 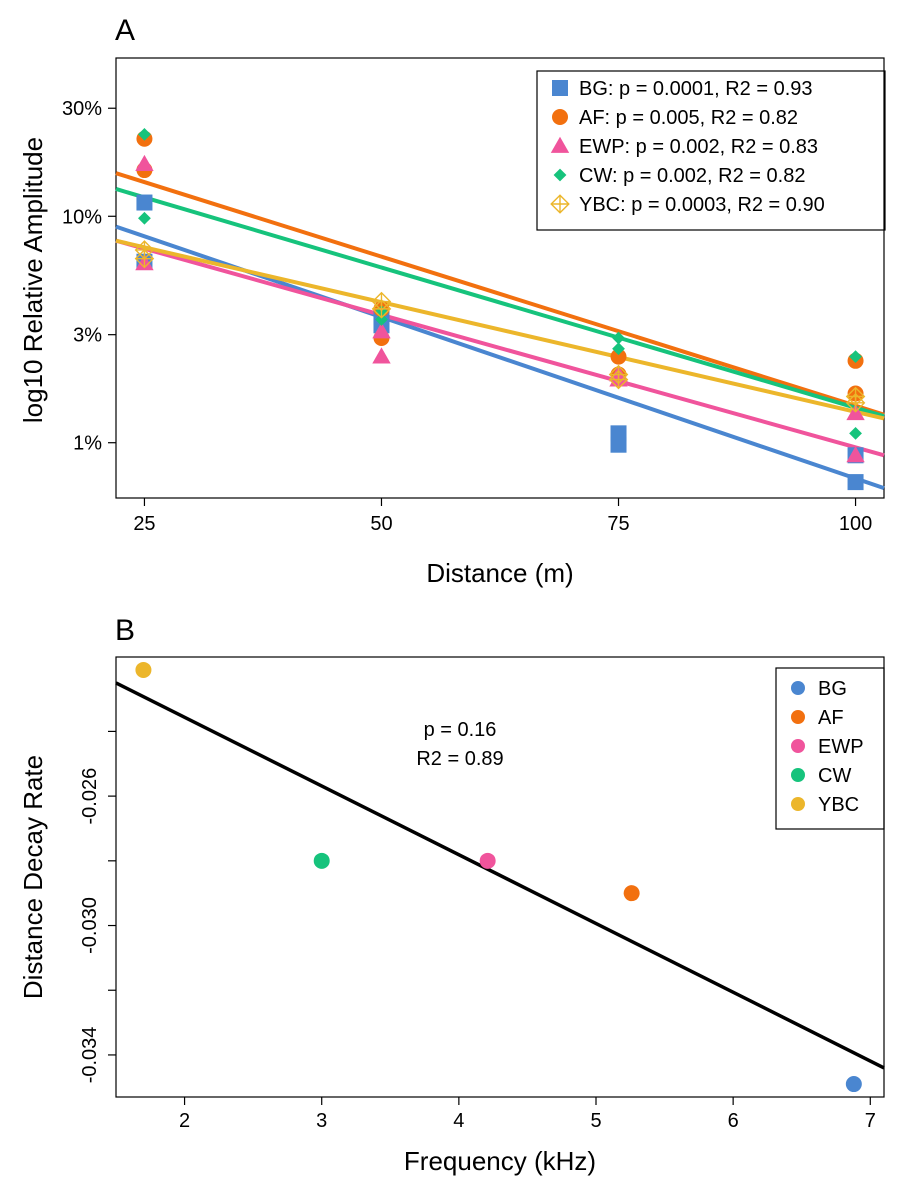 What do you see at coordinates (459, 759) in the screenshot?
I see `panel-b-r2-value: R2 = 0.89` at bounding box center [459, 759].